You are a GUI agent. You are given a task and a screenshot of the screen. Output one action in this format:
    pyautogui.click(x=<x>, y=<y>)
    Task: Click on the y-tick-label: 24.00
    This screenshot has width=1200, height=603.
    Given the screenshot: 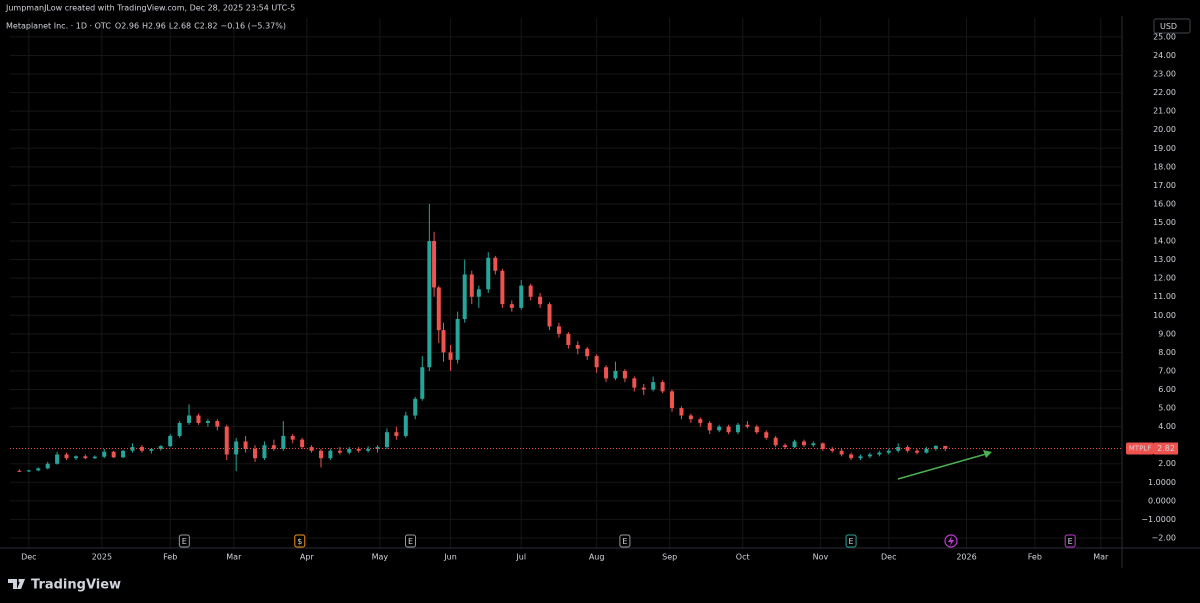 What is the action you would take?
    pyautogui.click(x=1164, y=55)
    